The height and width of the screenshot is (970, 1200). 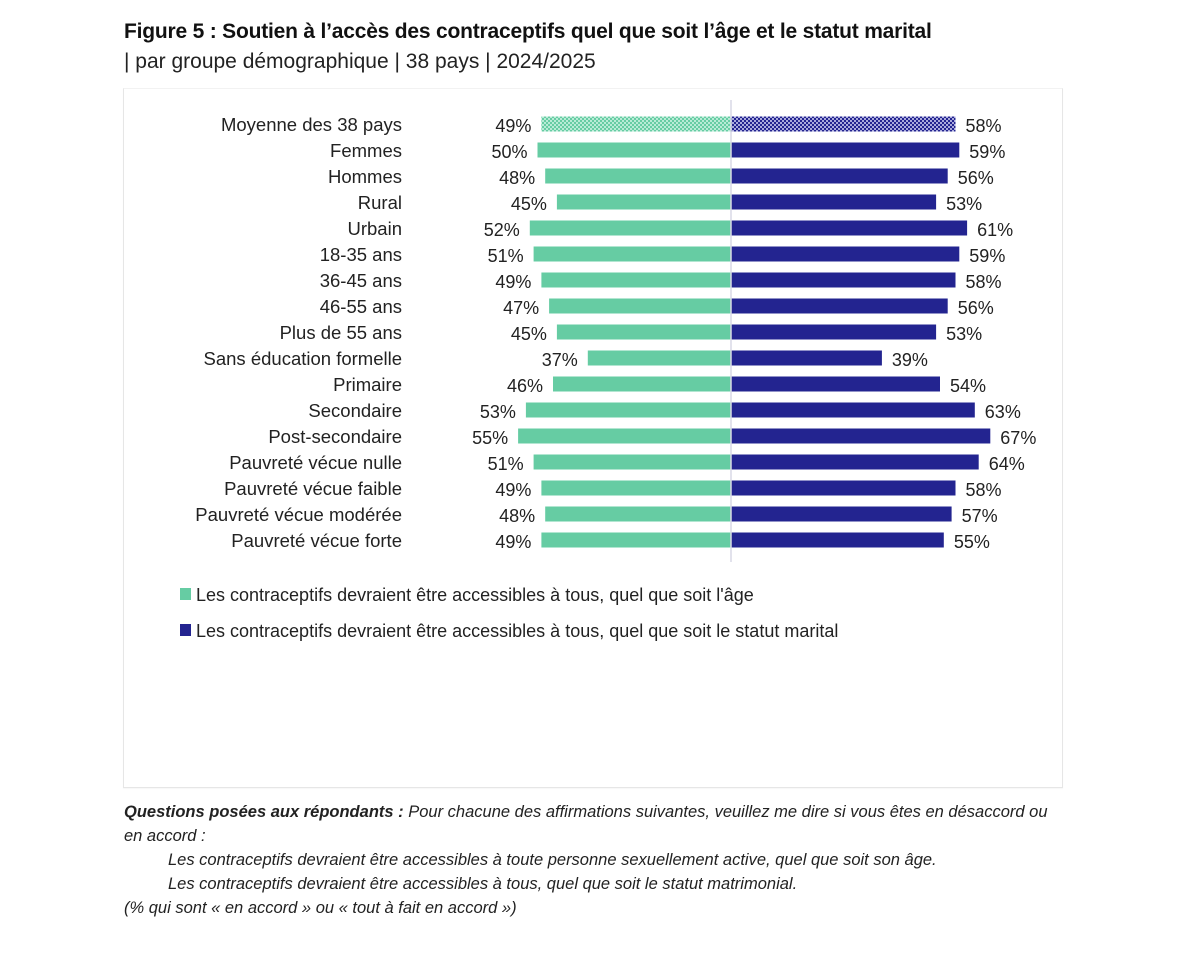 I want to click on bar-marital-sans-education-formelle, so click(x=806, y=358).